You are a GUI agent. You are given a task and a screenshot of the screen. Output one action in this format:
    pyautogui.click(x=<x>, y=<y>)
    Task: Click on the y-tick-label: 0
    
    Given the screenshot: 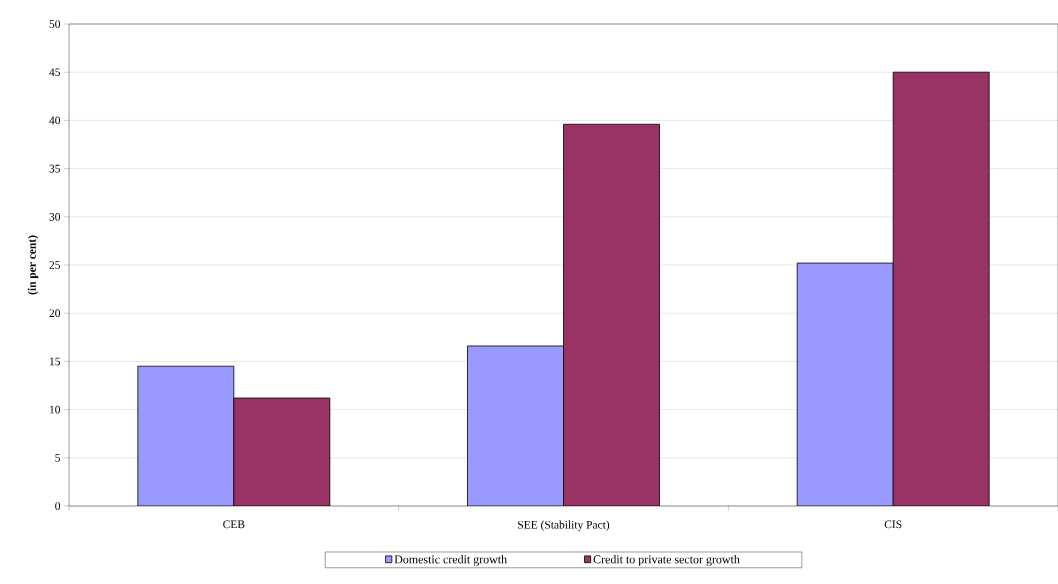 What is the action you would take?
    pyautogui.click(x=58, y=506)
    